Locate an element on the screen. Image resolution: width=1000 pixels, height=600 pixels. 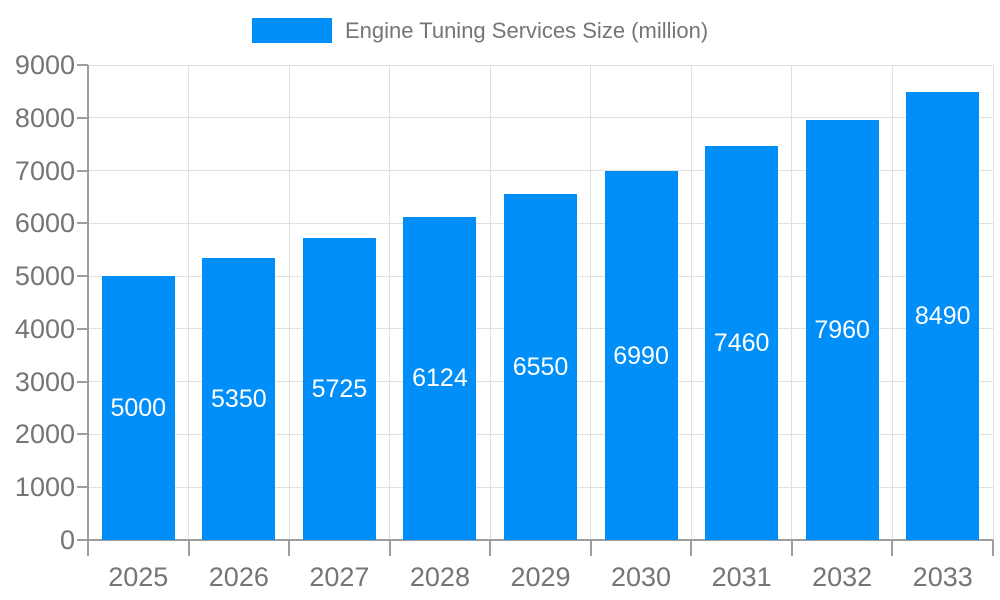
bar-value-label: 5725 is located at coordinates (339, 388).